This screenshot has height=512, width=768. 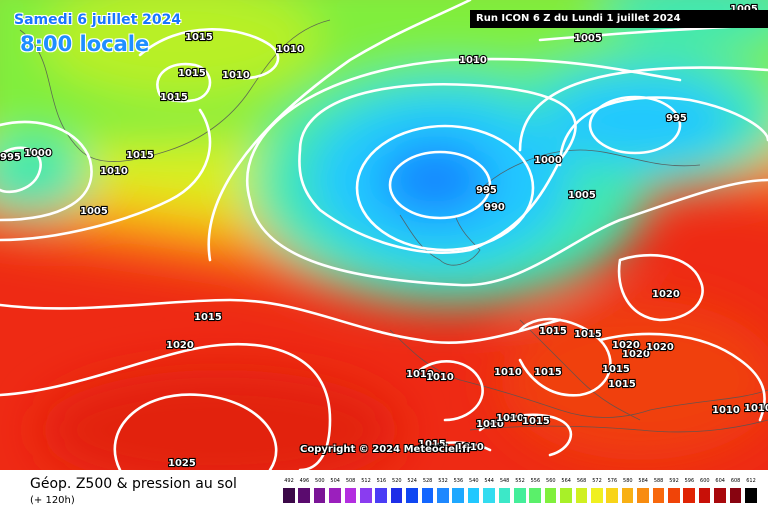 I want to click on legend-label: 600, so click(x=705, y=481).